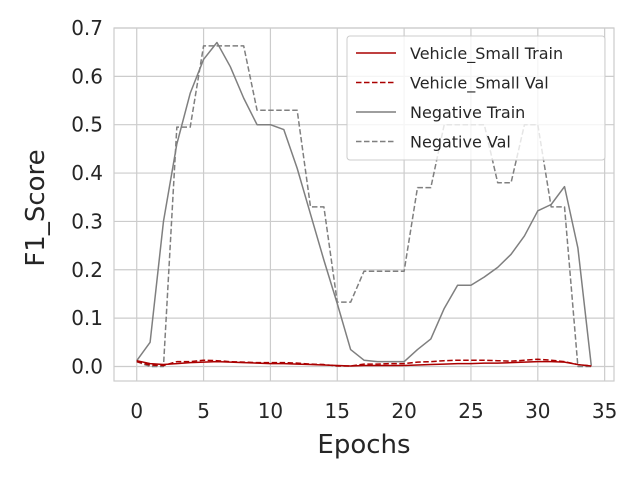 This screenshot has height=480, width=640. What do you see at coordinates (136, 411) in the screenshot?
I see `x-tick-label: 0` at bounding box center [136, 411].